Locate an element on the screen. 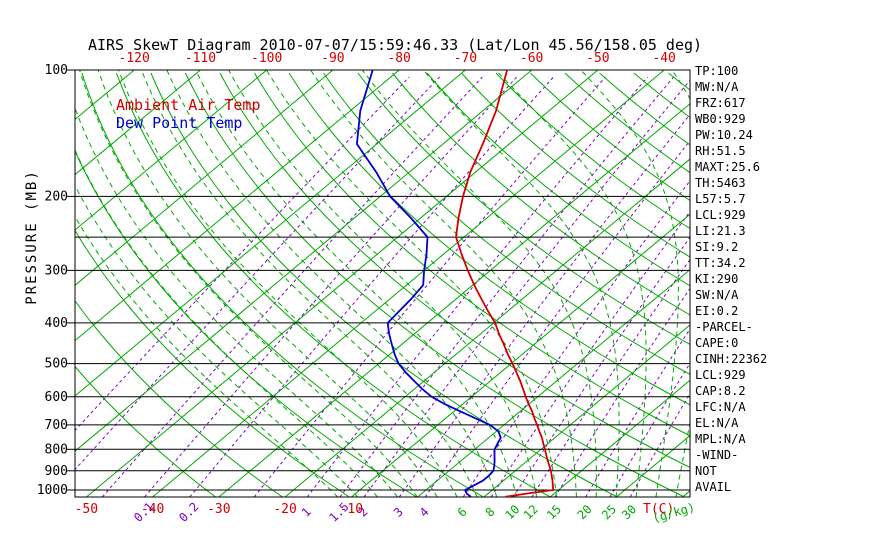 Image resolution: width=870 pixels, height=560 pixels. stat-line: PW:10.24 is located at coordinates (724, 135).